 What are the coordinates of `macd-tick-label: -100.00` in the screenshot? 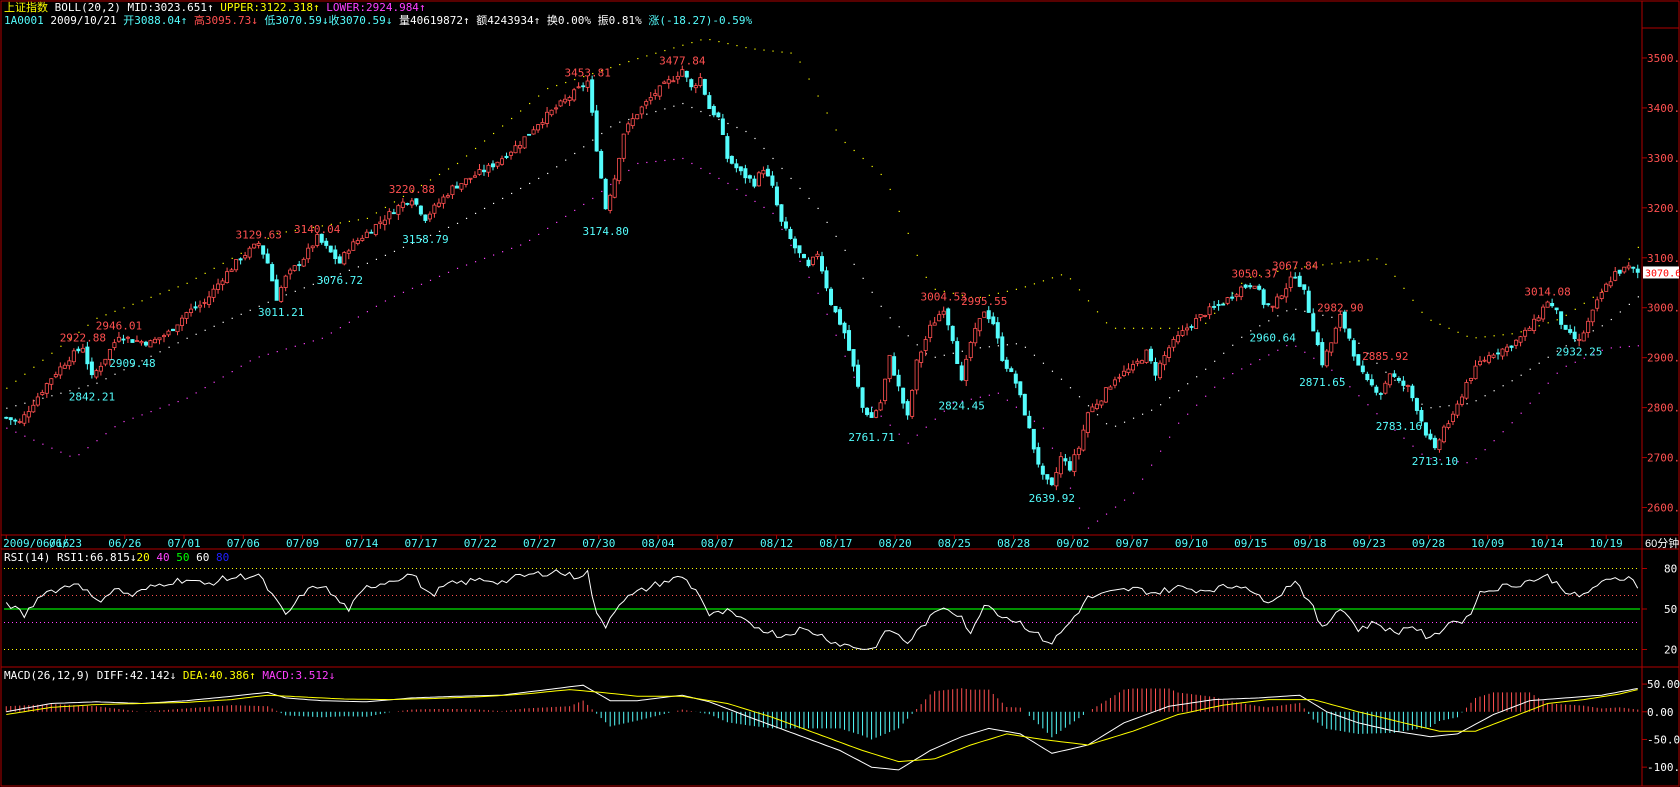 It's located at (1663, 767).